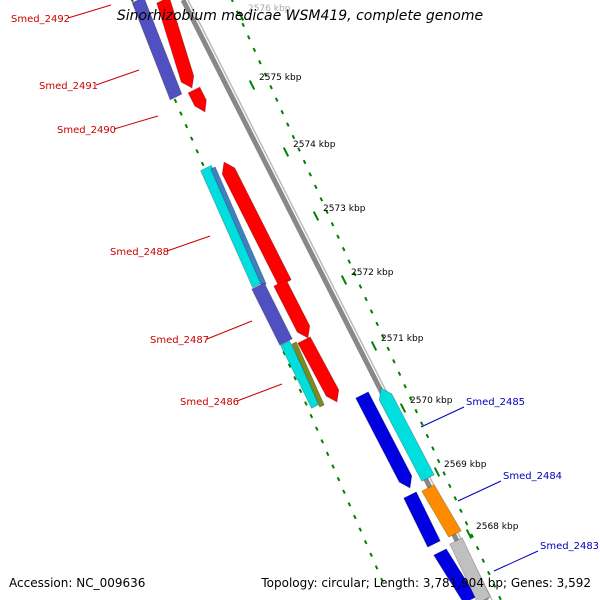  What do you see at coordinates (209, 402) in the screenshot?
I see `gene-label: Smed_2486` at bounding box center [209, 402].